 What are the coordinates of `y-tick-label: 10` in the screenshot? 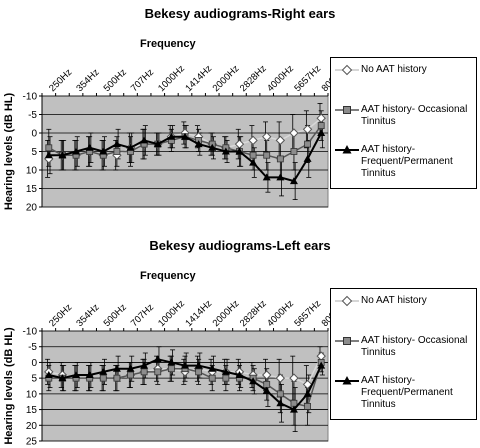 It's located at (32, 394).